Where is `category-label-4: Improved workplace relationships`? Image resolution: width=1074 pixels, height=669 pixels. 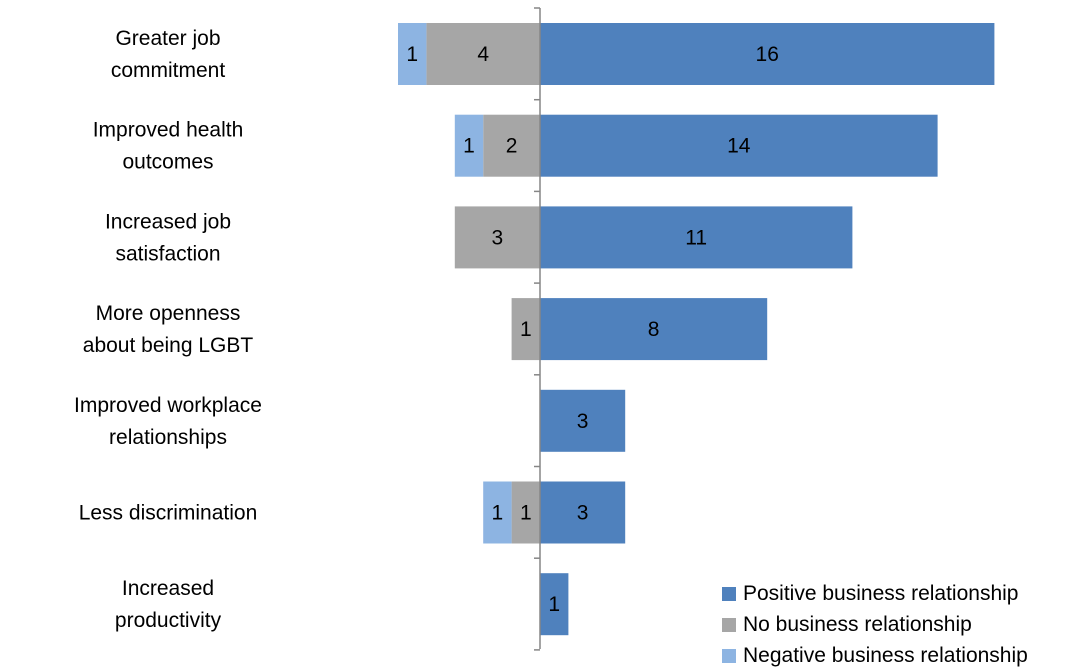 category-label-4: Improved workplace relationships is located at coordinates (168, 421).